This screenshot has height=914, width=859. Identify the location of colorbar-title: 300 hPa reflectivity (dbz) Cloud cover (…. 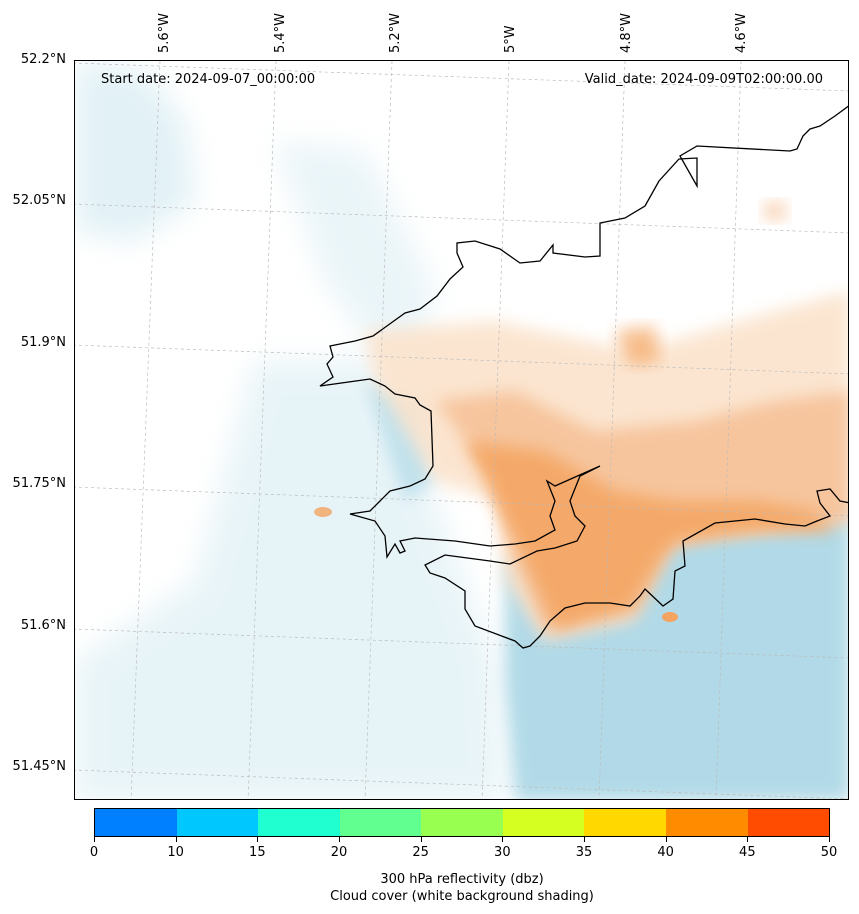
(429, 888).